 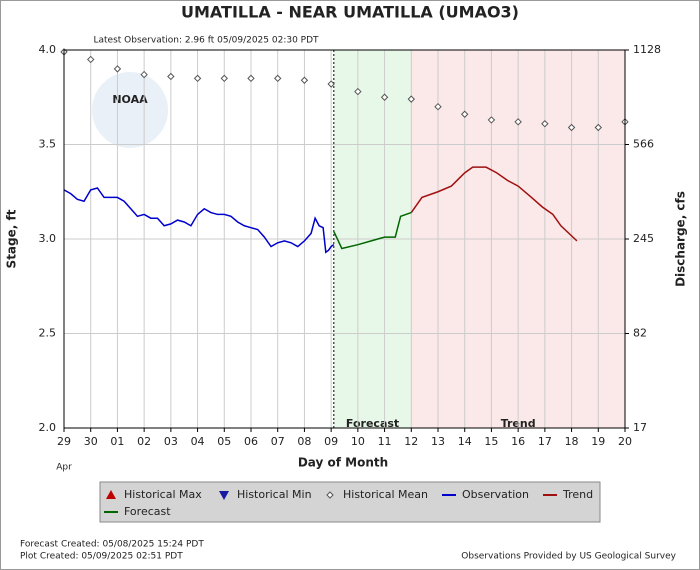 What do you see at coordinates (598, 441) in the screenshot?
I see `x-tick-label: 19` at bounding box center [598, 441].